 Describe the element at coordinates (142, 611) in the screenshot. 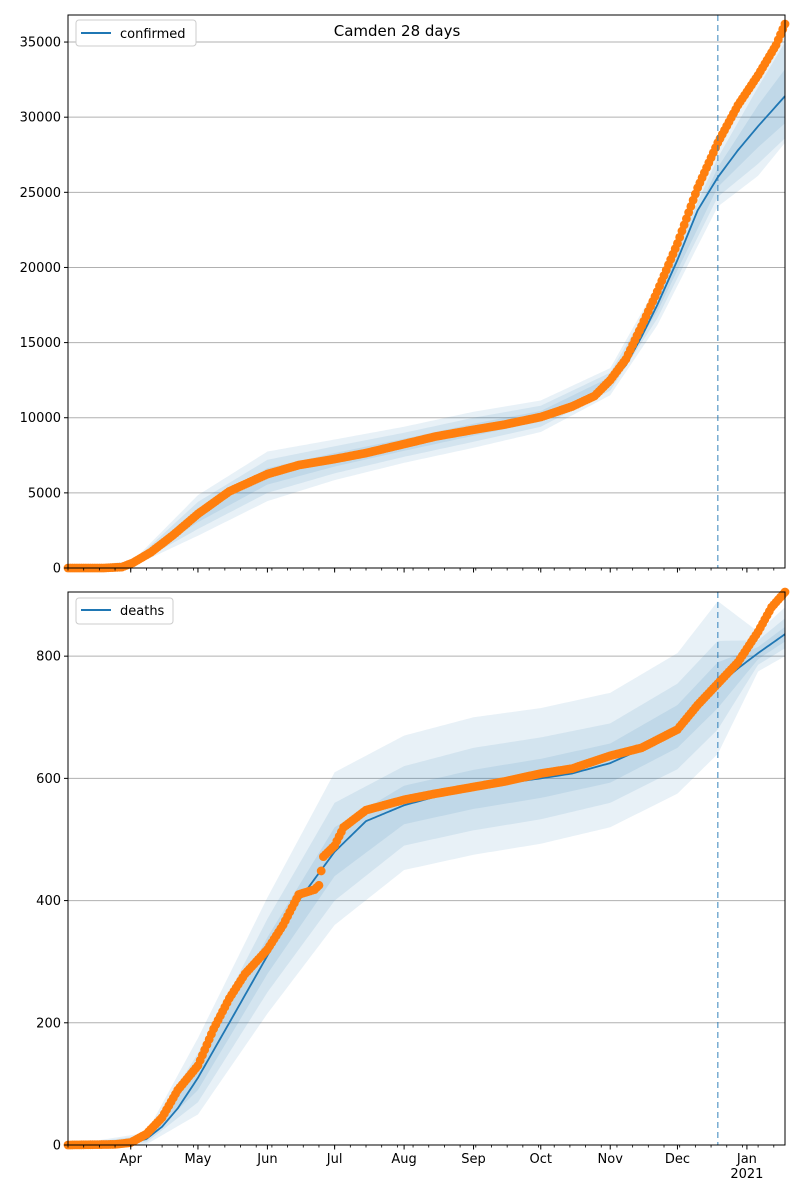

I see `legend-label: deaths` at that location.